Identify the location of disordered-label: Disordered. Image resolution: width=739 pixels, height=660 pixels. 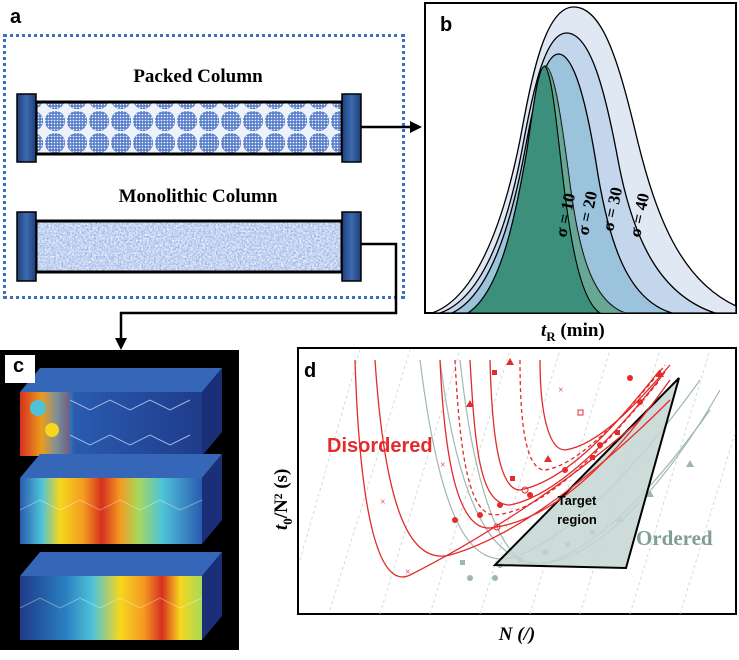
(380, 446).